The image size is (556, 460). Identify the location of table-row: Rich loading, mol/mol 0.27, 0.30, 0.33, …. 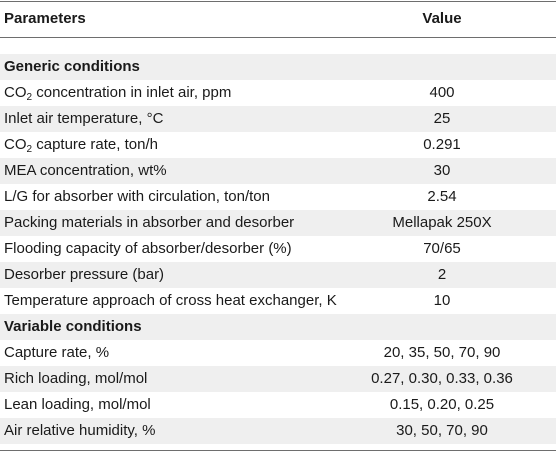
(278, 379).